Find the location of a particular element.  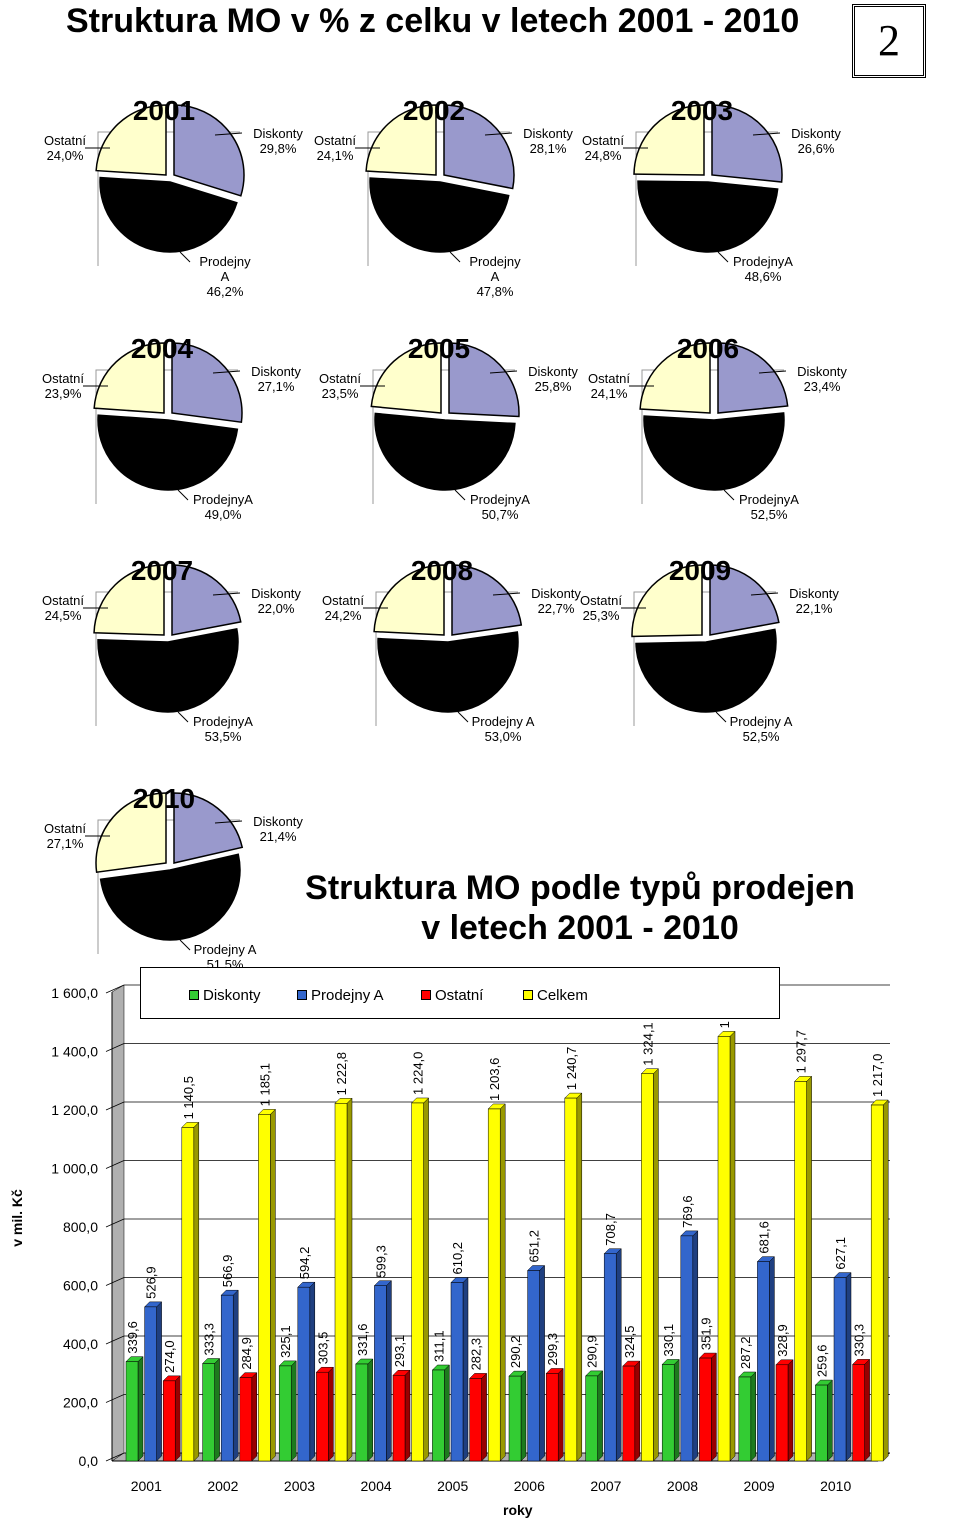

bar-value-label: 299,3 is located at coordinates (552, 1349).